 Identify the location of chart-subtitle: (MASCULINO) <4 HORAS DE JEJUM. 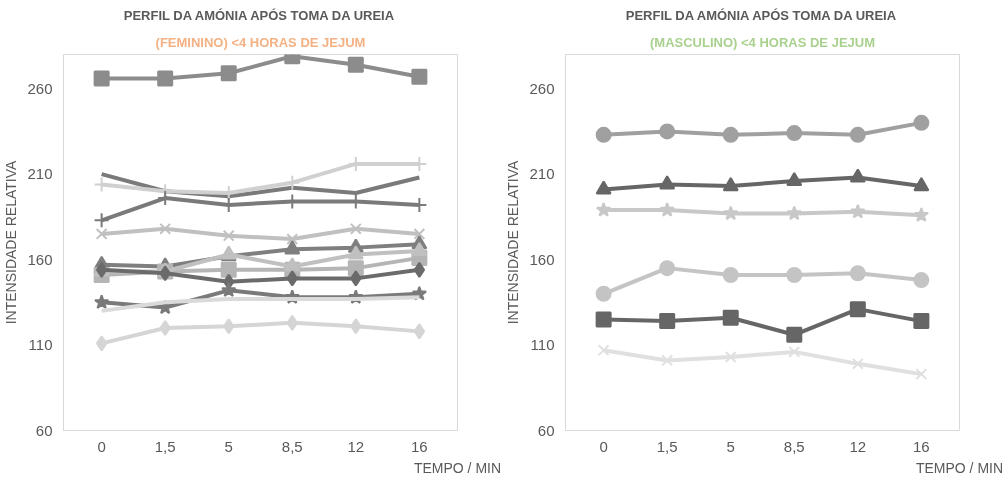
(762, 42).